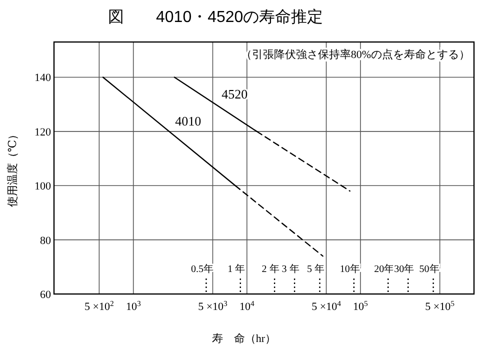 Image resolution: width=500 pixels, height=350 pixels. I want to click on y-tick-label: 120, so click(43, 132).